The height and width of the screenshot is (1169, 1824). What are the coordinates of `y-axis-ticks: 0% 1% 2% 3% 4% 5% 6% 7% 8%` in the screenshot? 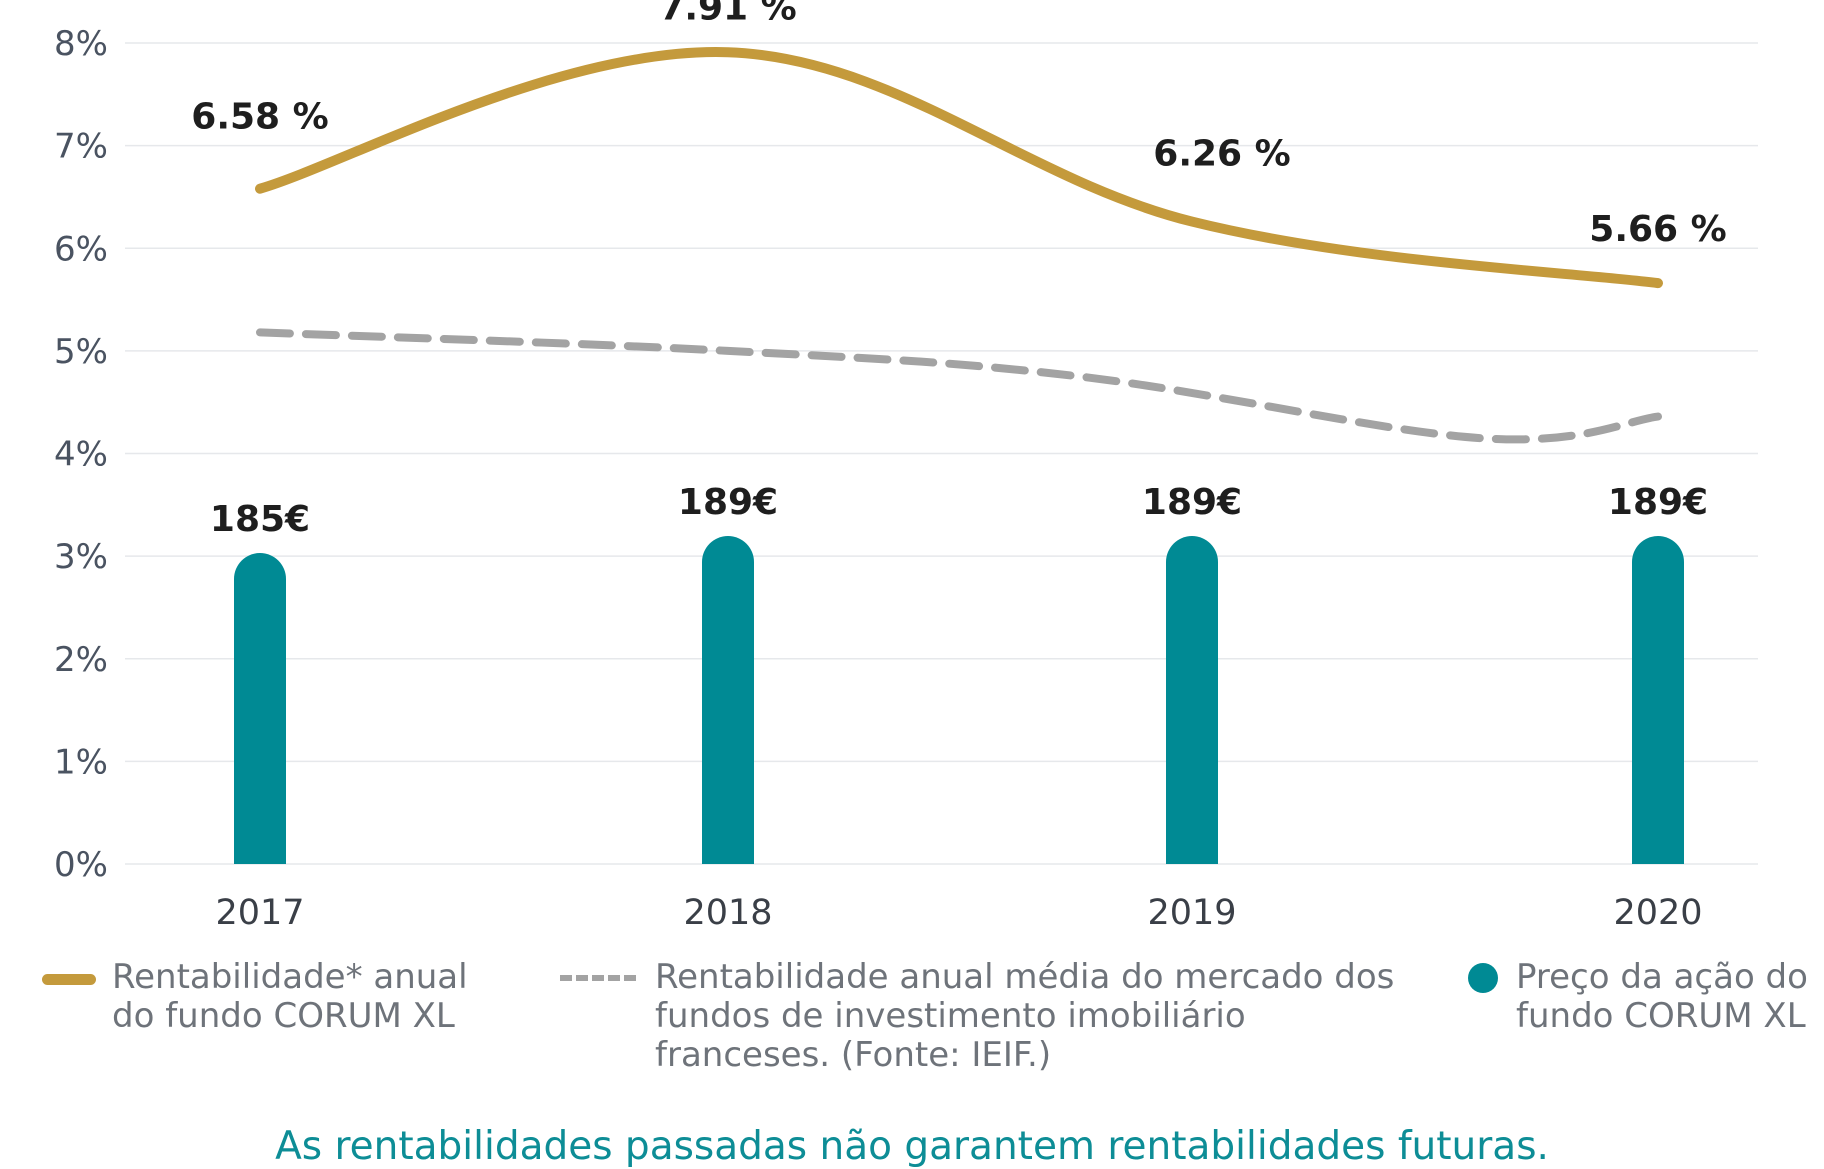 It's located at (81, 454).